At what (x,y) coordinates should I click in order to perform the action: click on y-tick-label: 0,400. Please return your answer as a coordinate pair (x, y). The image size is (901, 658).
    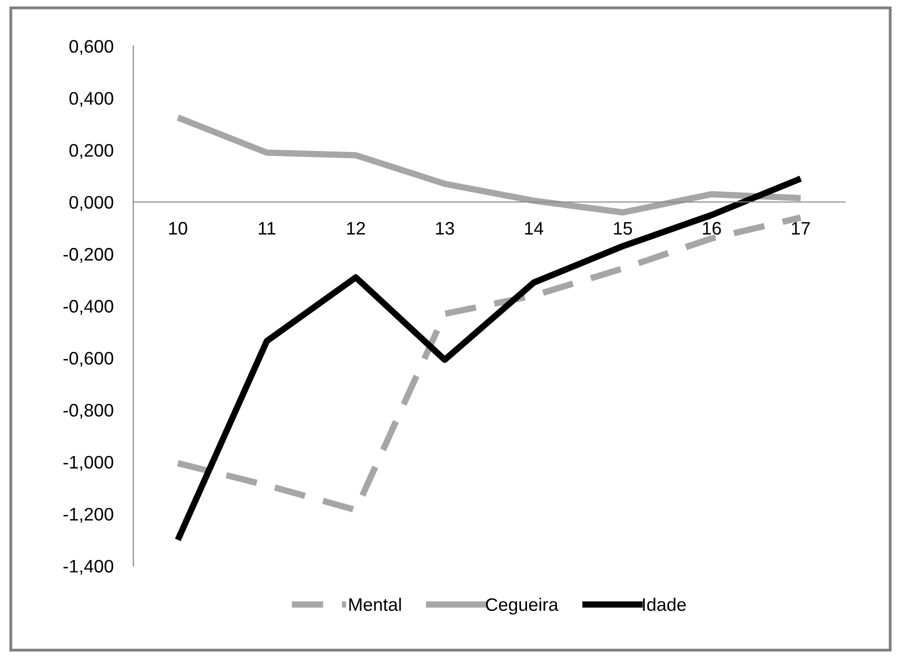
    Looking at the image, I should click on (91, 99).